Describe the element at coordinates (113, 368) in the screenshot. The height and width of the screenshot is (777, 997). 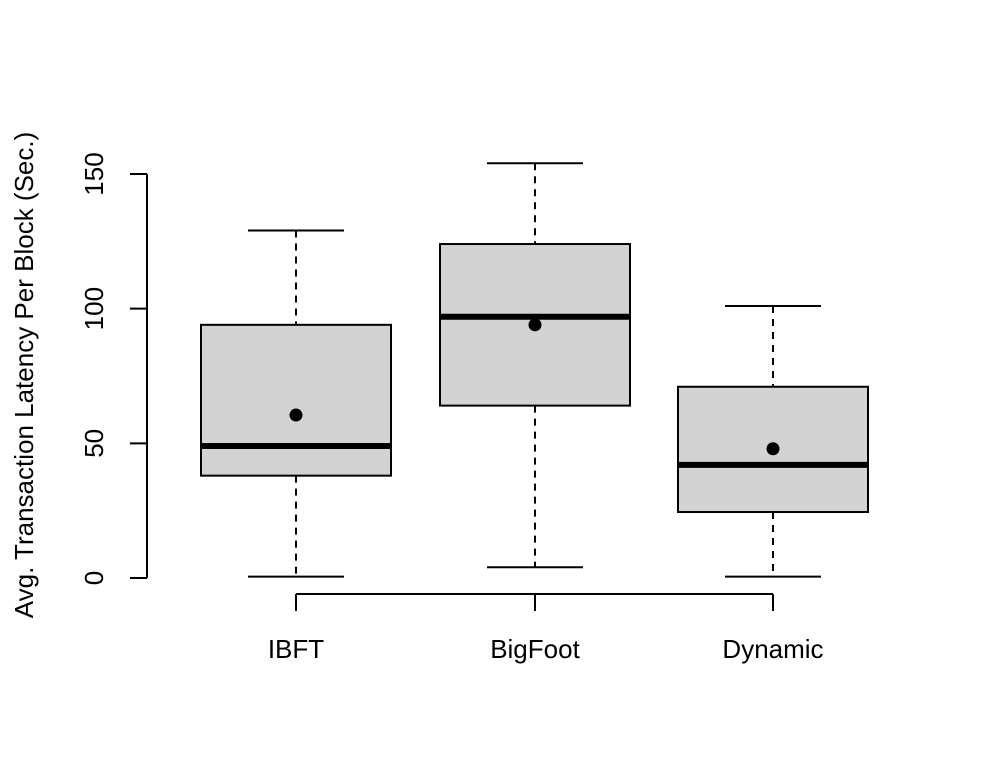
I see `y-axis: 0 50 100 150` at that location.